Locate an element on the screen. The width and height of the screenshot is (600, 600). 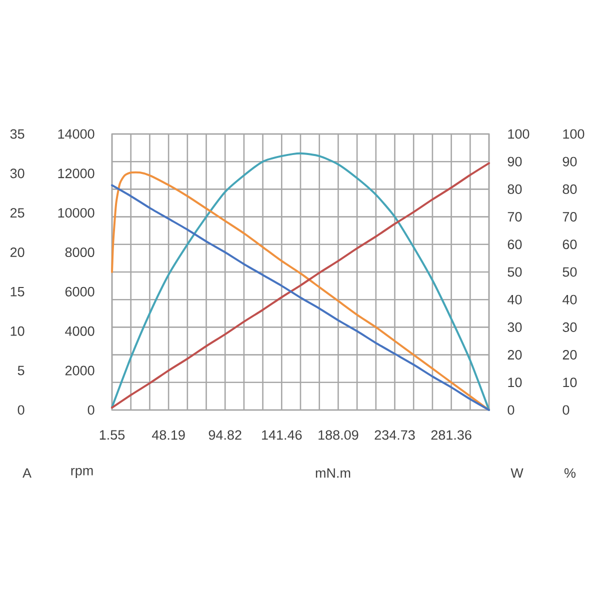
y-tick-label: 0 is located at coordinates (21, 410).